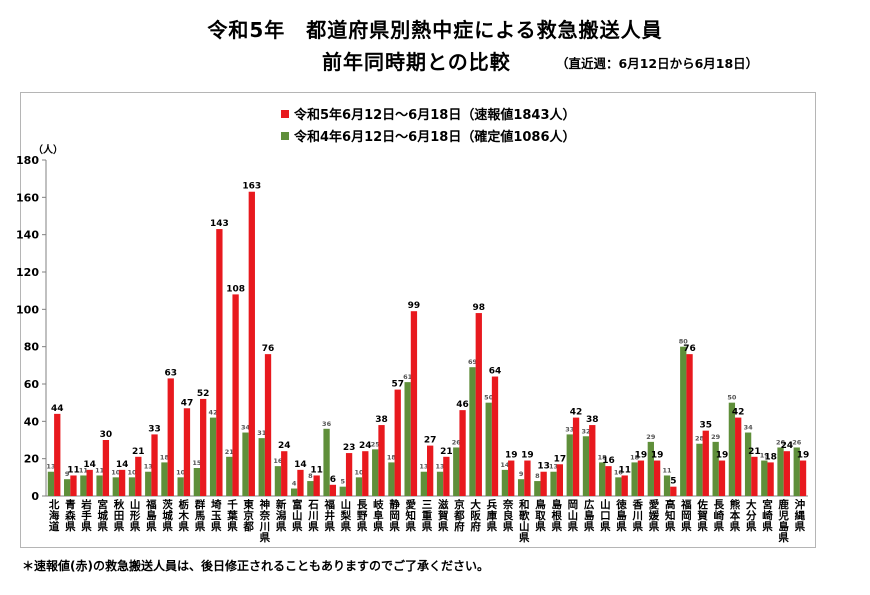 Image resolution: width=870 pixels, height=595 pixels. What do you see at coordinates (589, 515) in the screenshot?
I see `category-label: 広島県` at bounding box center [589, 515].